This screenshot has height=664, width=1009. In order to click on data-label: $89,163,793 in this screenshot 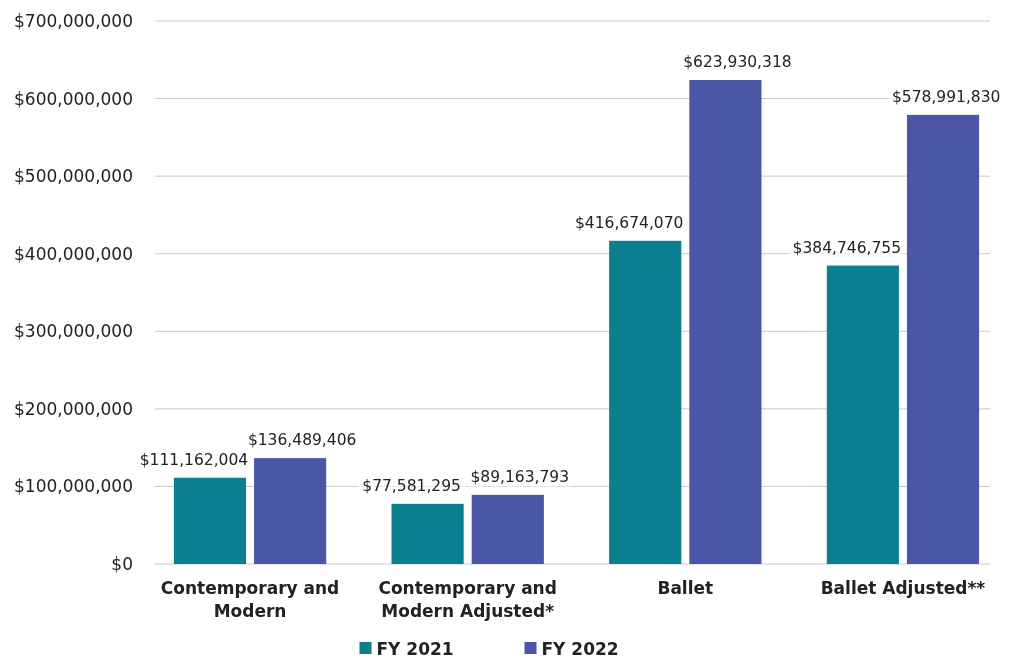, I will do `click(520, 476)`.